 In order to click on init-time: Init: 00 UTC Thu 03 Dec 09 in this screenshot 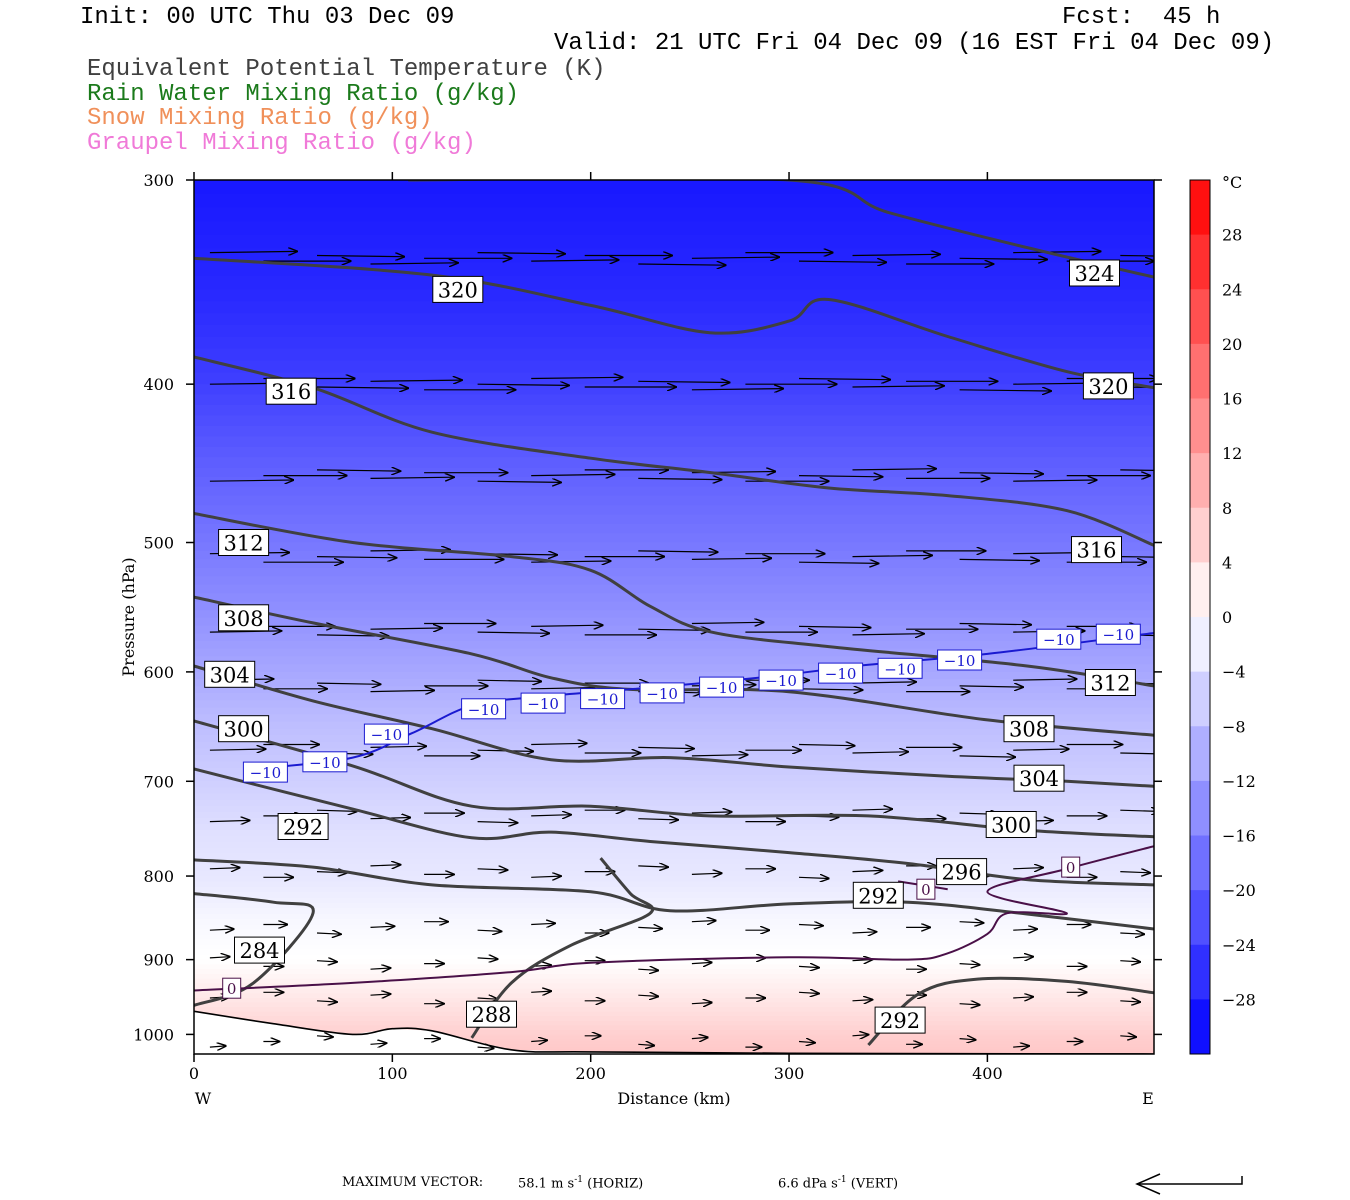, I will do `click(267, 17)`.